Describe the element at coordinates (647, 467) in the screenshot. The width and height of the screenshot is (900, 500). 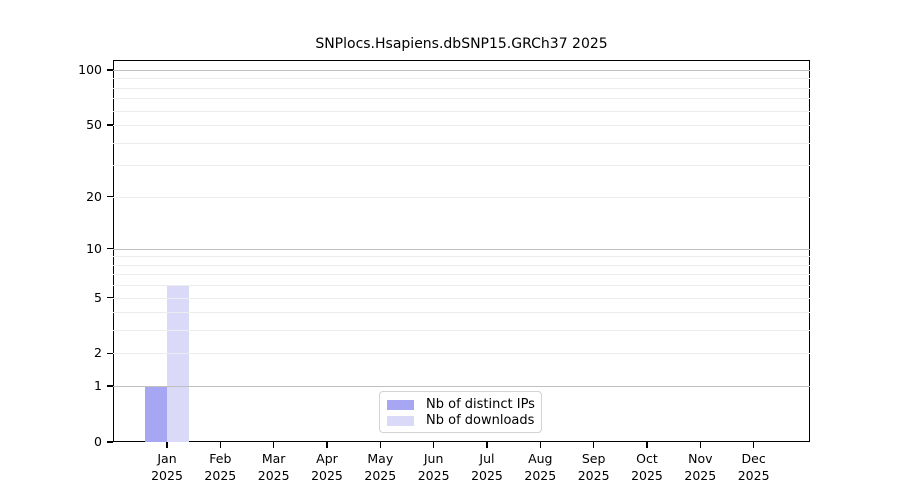
I see `x-tick-label: Oct 2025` at that location.